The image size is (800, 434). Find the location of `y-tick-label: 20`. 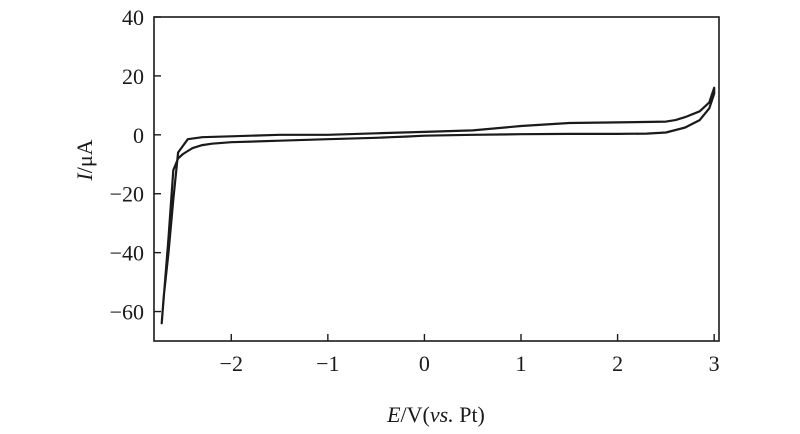

y-tick-label: 20 is located at coordinates (133, 76).